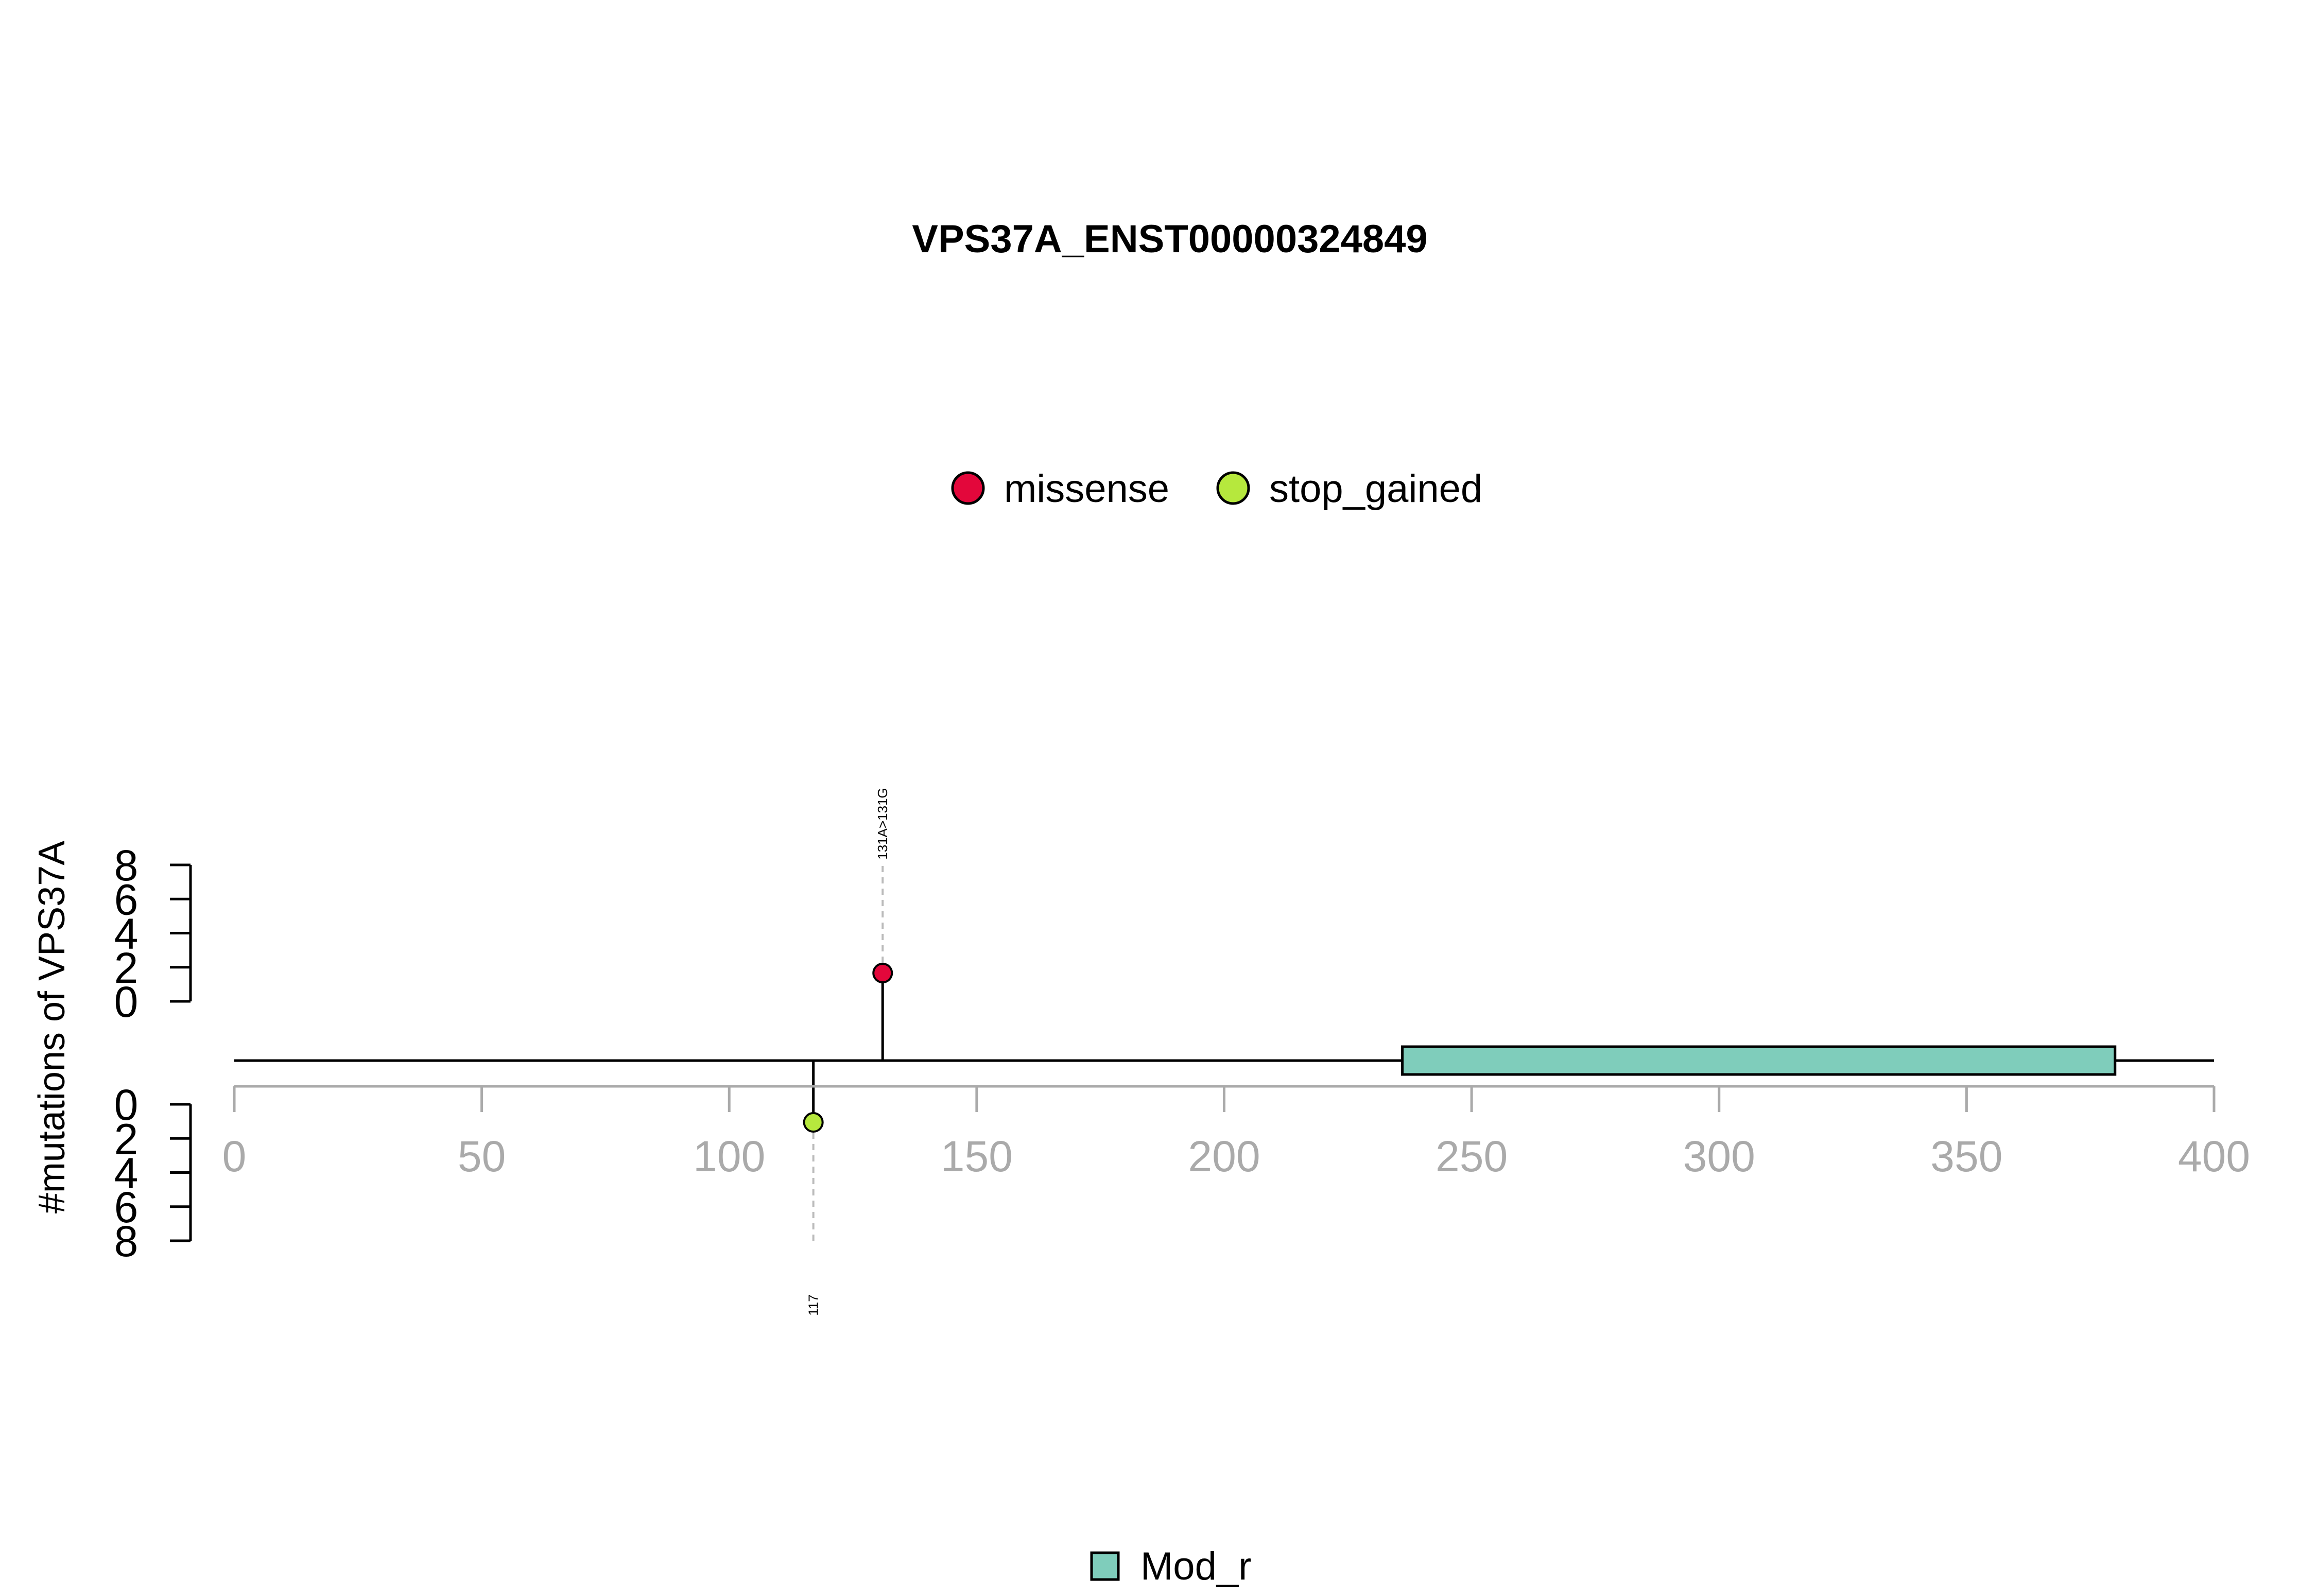 The image size is (2317, 1596). I want to click on mutation-type-legend: missense stop_gained, so click(1216, 489).